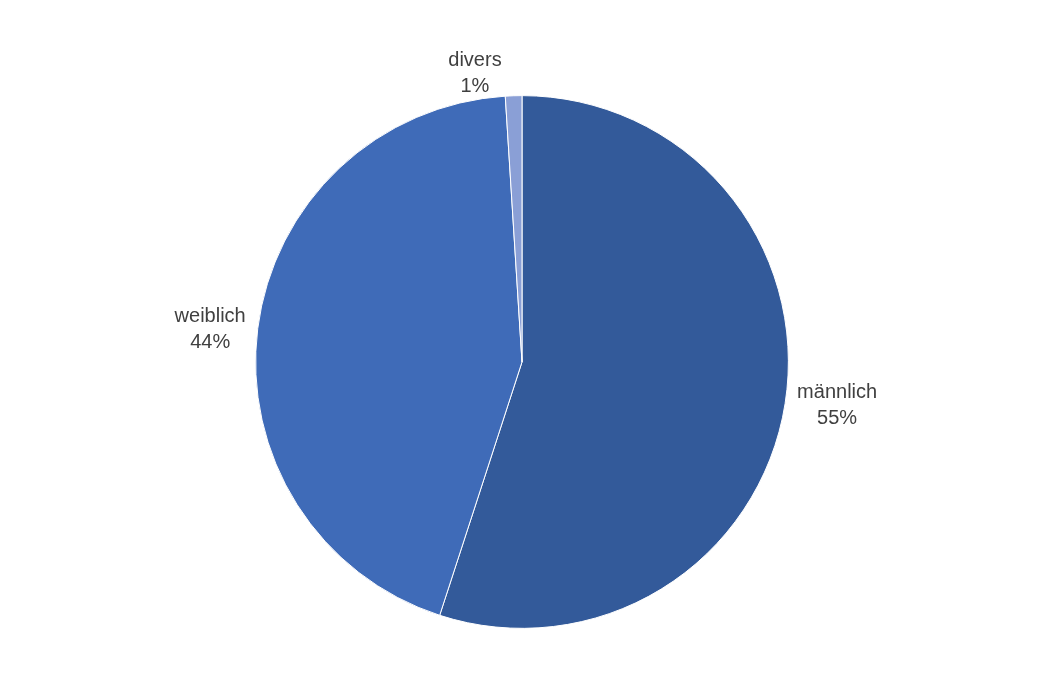 The width and height of the screenshot is (1051, 683). What do you see at coordinates (209, 315) in the screenshot?
I see `slice-label: weiblich` at bounding box center [209, 315].